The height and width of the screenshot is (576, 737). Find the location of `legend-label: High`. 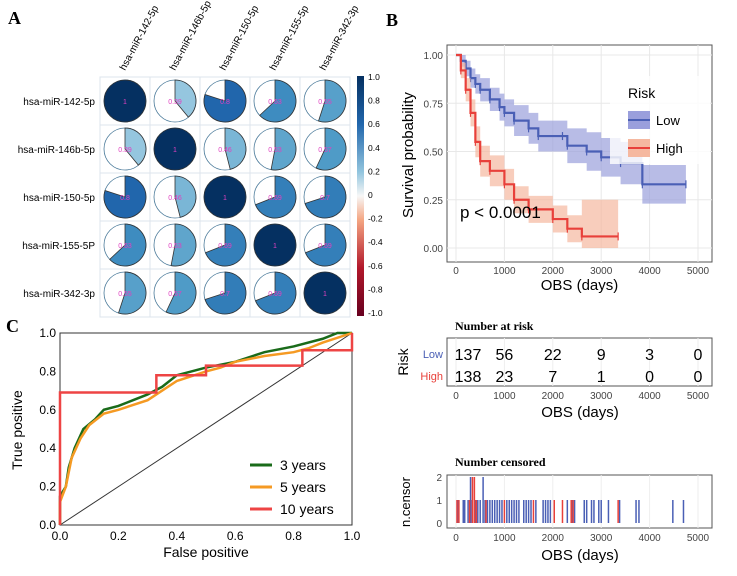

legend-label: High is located at coordinates (669, 148).